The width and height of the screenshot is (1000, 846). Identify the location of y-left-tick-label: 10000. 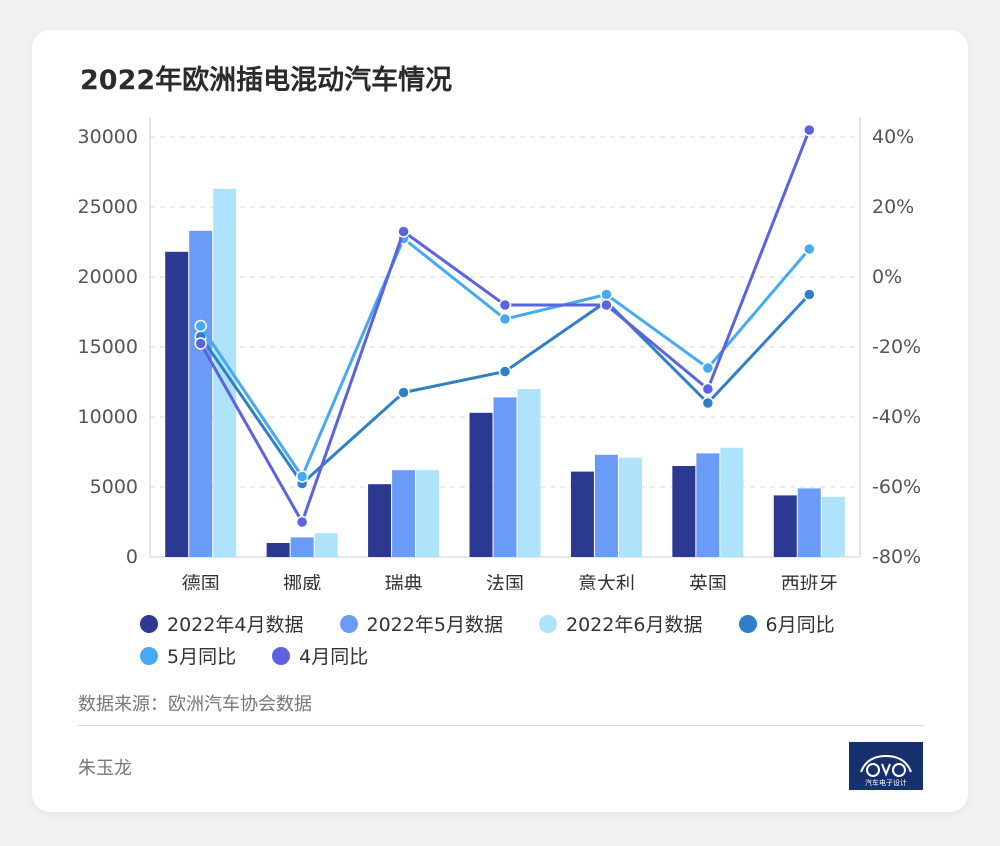
(108, 417).